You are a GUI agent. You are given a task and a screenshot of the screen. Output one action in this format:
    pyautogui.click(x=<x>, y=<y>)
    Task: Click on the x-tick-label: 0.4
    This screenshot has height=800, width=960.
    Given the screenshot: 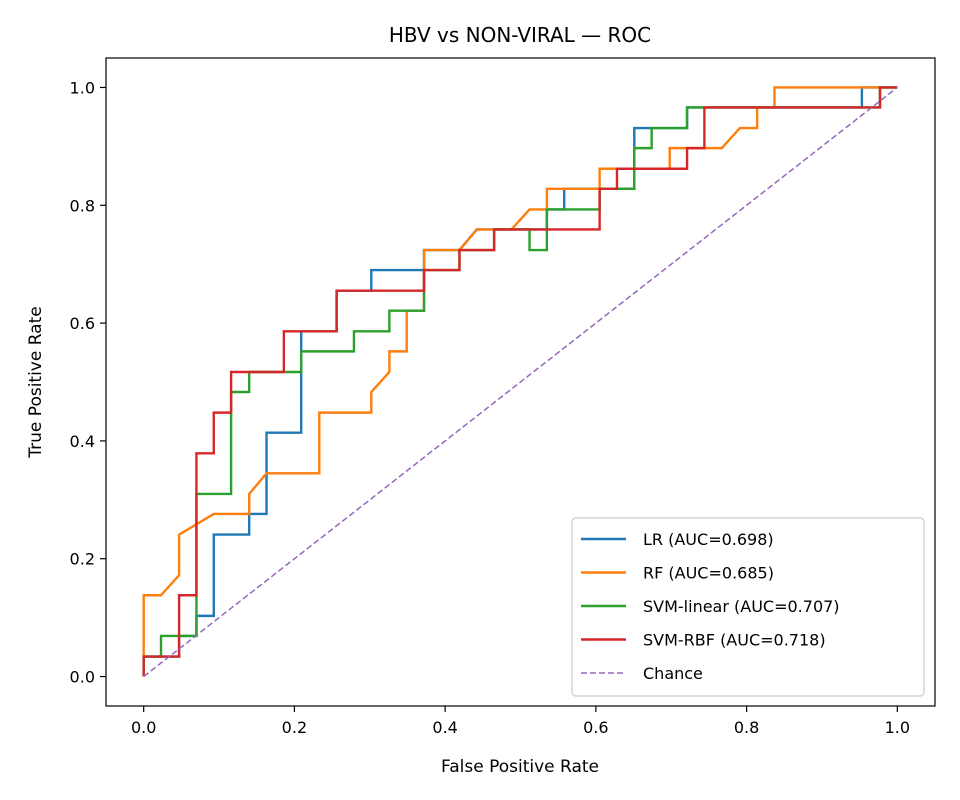 What is the action you would take?
    pyautogui.click(x=444, y=727)
    